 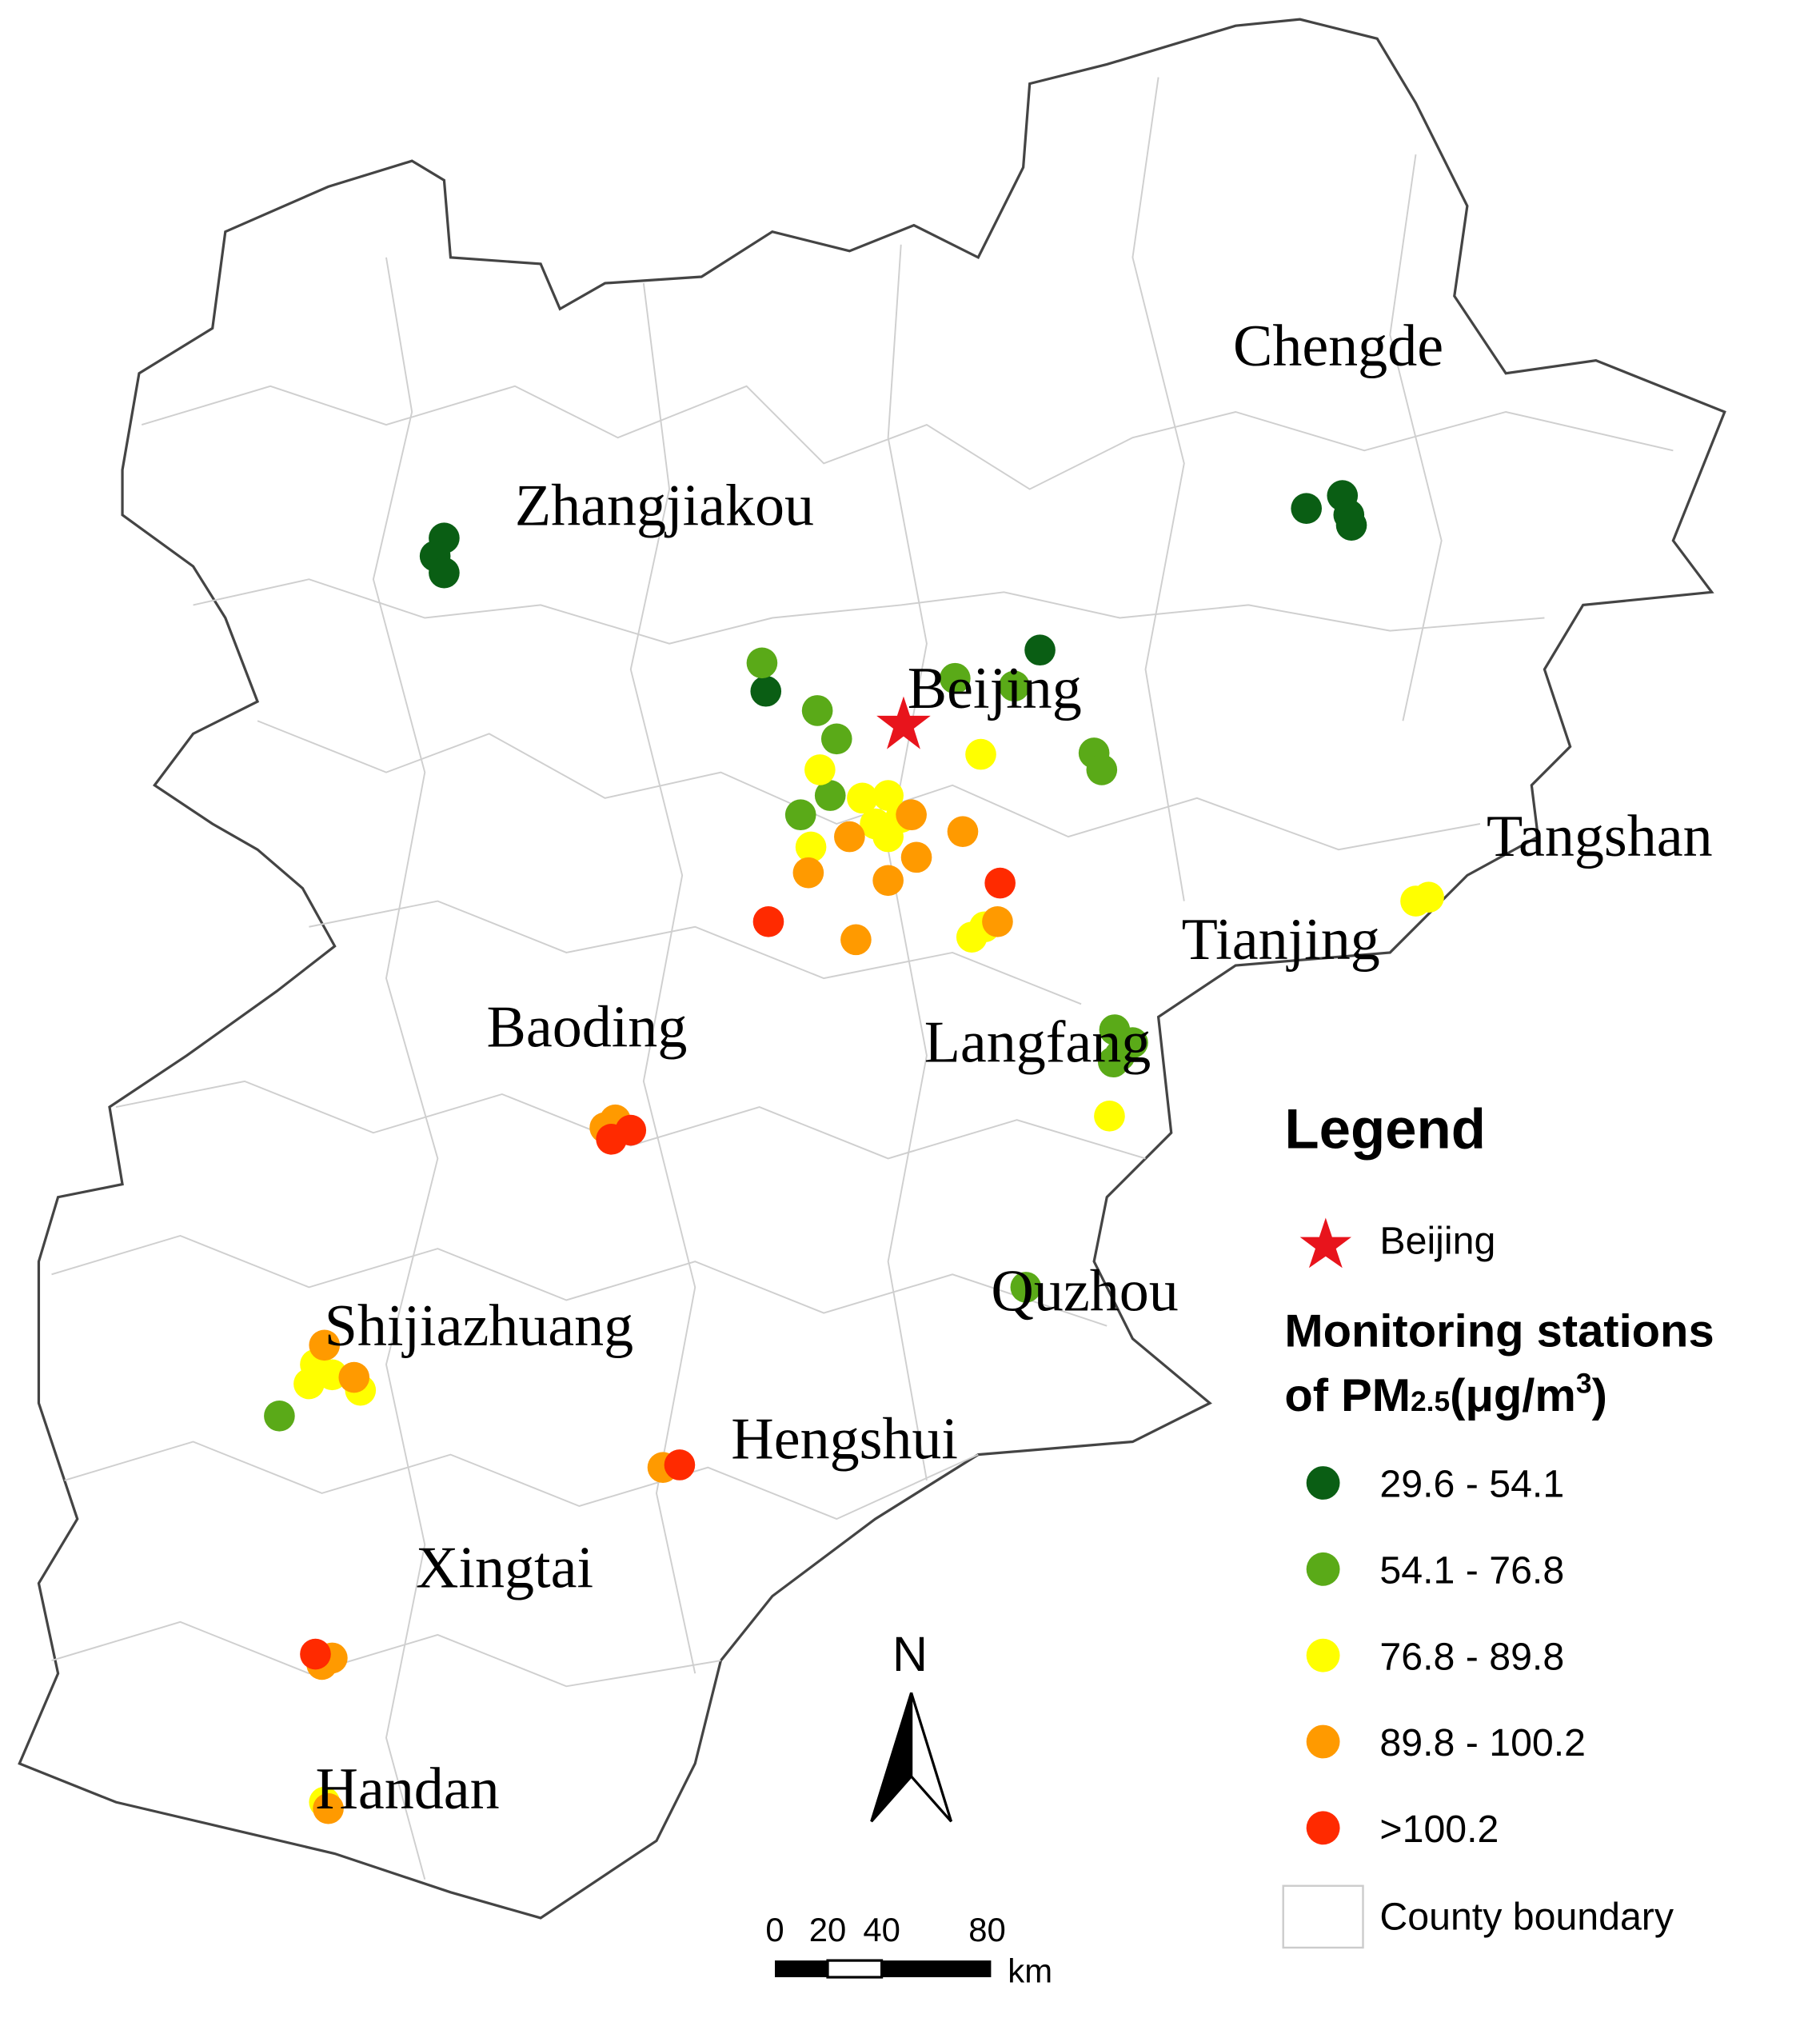 What do you see at coordinates (845, 1439) in the screenshot?
I see `city-label: Hengshui` at bounding box center [845, 1439].